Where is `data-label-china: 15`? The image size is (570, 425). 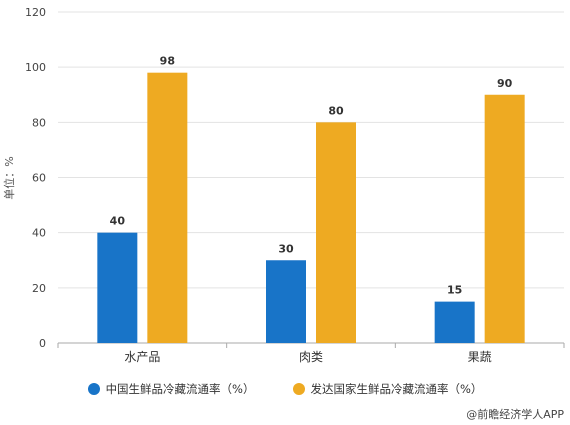 data-label-china: 15 is located at coordinates (454, 290).